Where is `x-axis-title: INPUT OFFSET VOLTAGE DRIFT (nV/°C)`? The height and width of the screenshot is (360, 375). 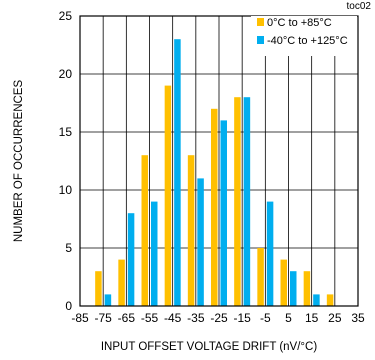
x-axis-title: INPUT OFFSET VOLTAGE DRIFT (nV/°C) is located at coordinates (209, 347).